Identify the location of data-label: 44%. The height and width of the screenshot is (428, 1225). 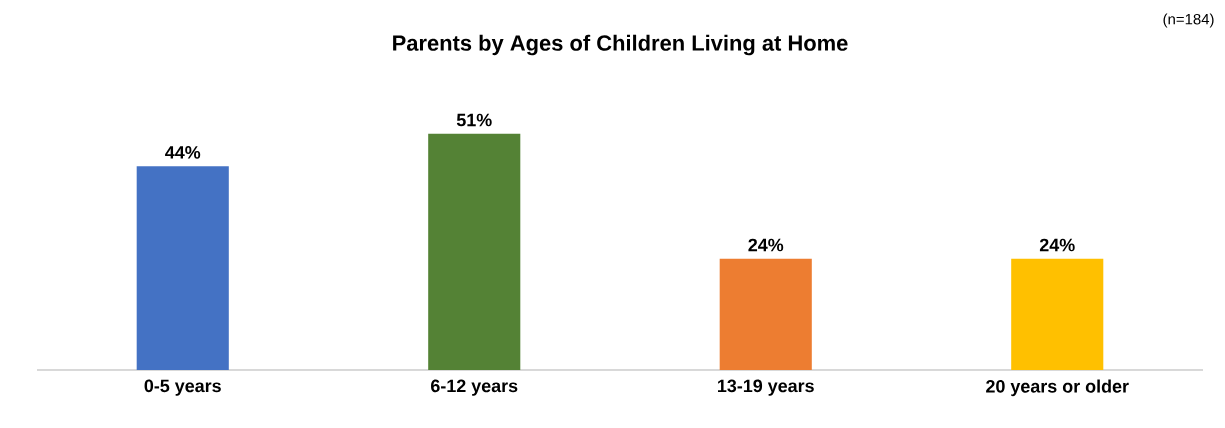
(183, 152).